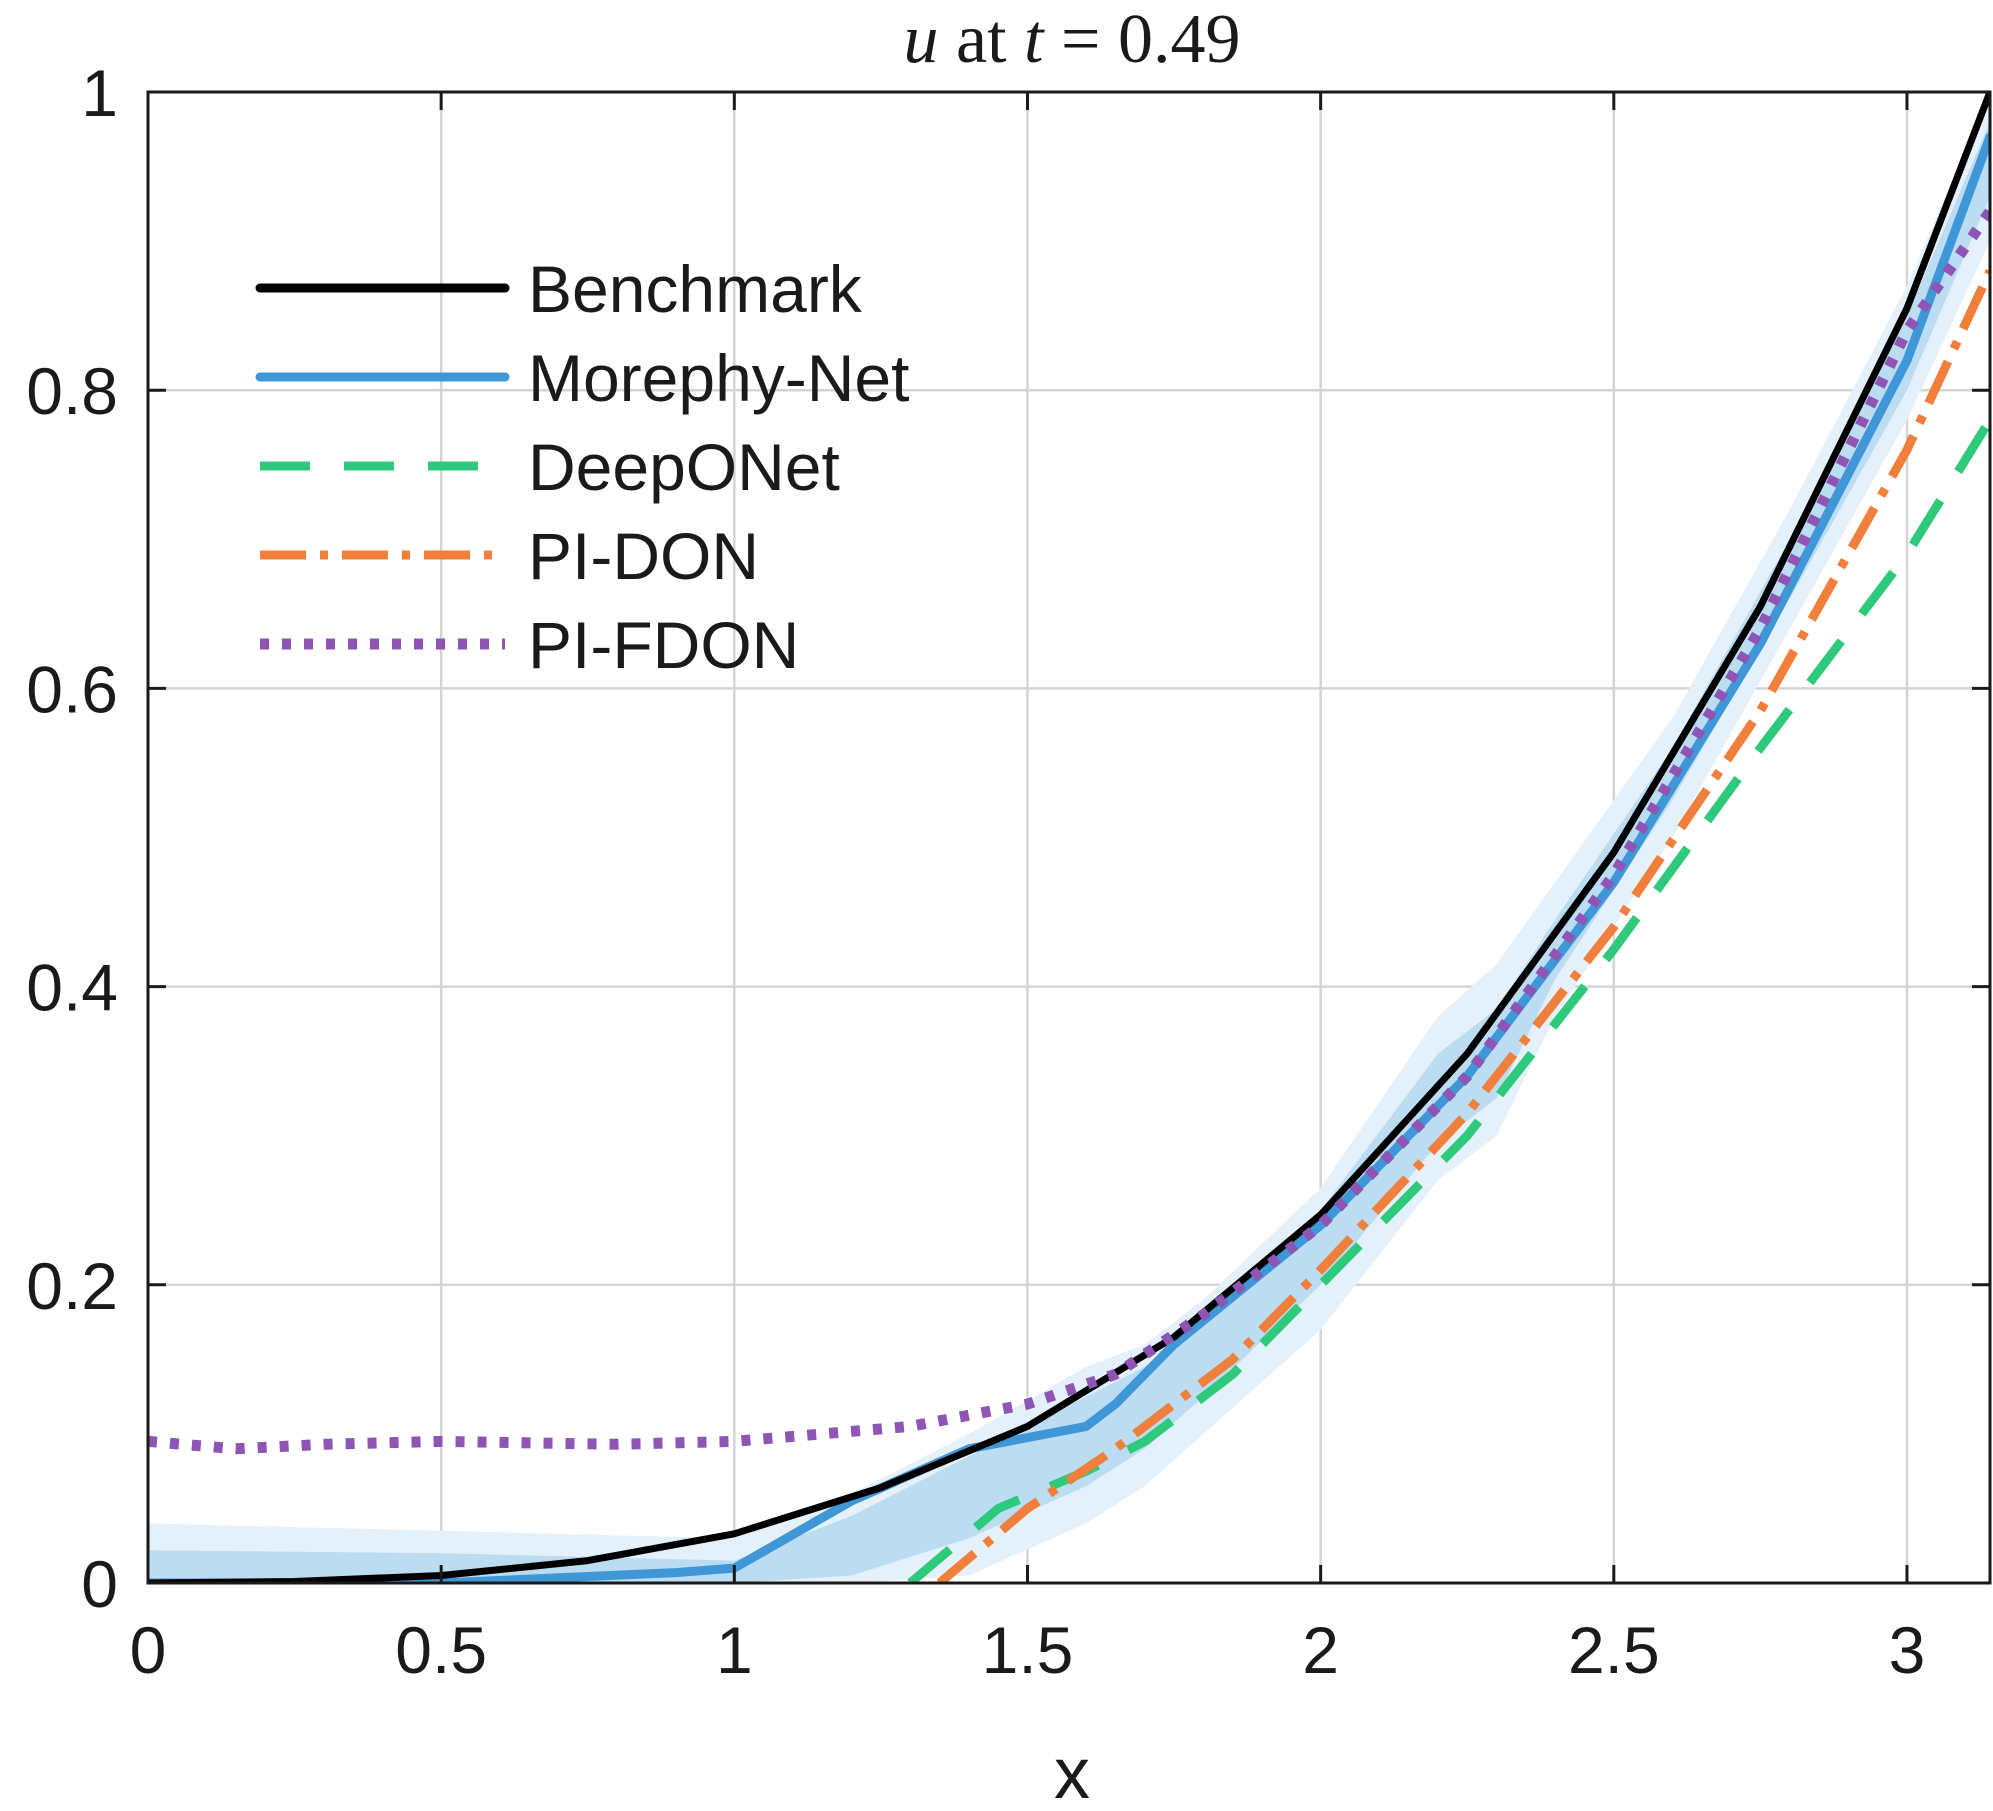  I want to click on x-tick-label: 1.5, so click(1028, 1650).